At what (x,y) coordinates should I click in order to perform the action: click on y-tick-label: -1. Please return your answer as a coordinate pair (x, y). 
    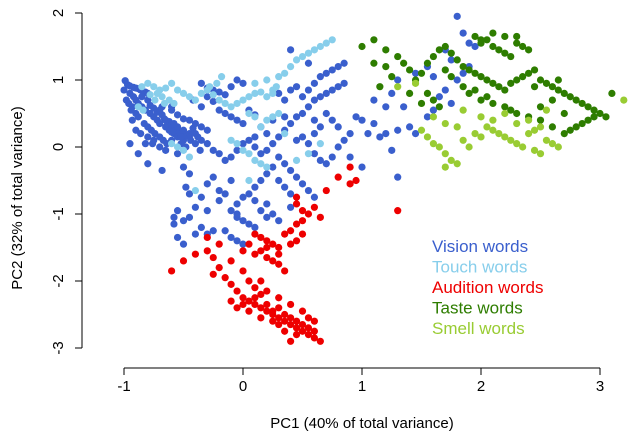
    Looking at the image, I should click on (58, 213).